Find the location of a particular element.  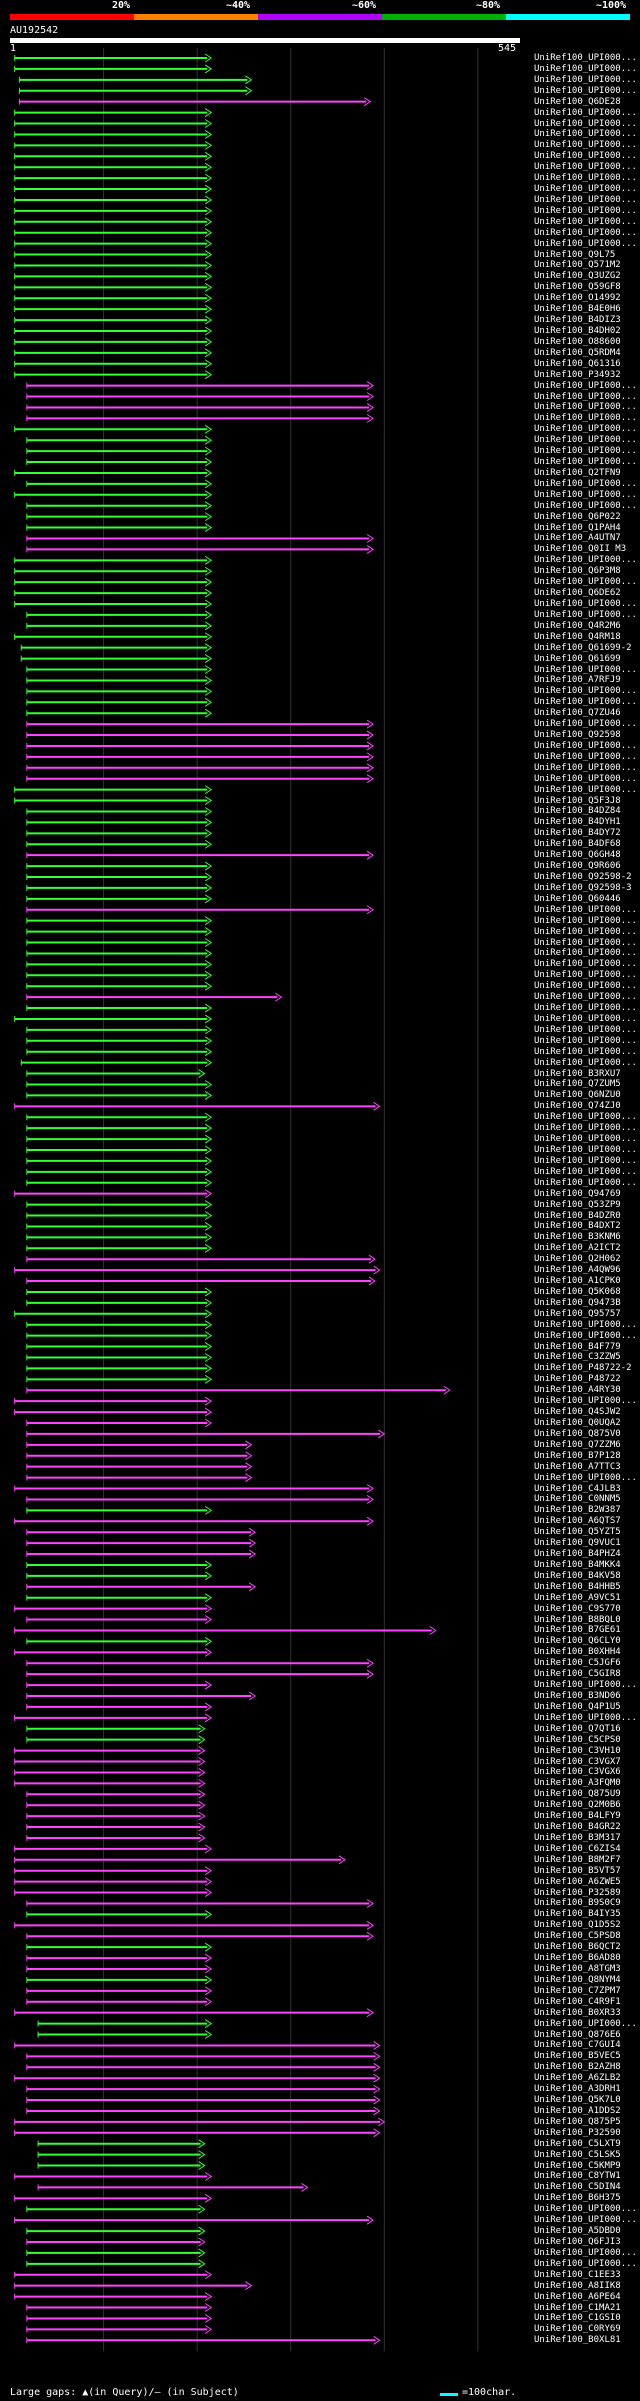

hit-label: UniRef100_Q7ZZM6 is located at coordinates (577, 1444).